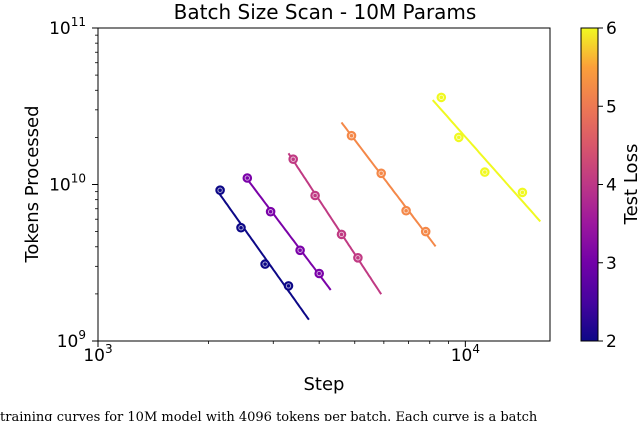 The width and height of the screenshot is (640, 421). I want to click on colorbar, so click(589, 184).